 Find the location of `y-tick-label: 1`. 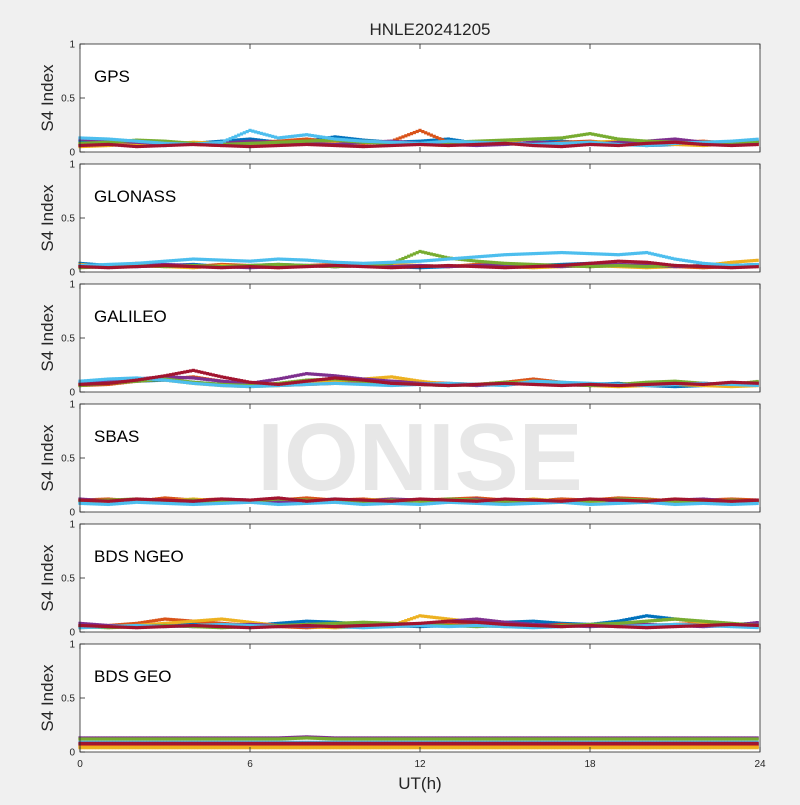

y-tick-label: 1 is located at coordinates (72, 45).